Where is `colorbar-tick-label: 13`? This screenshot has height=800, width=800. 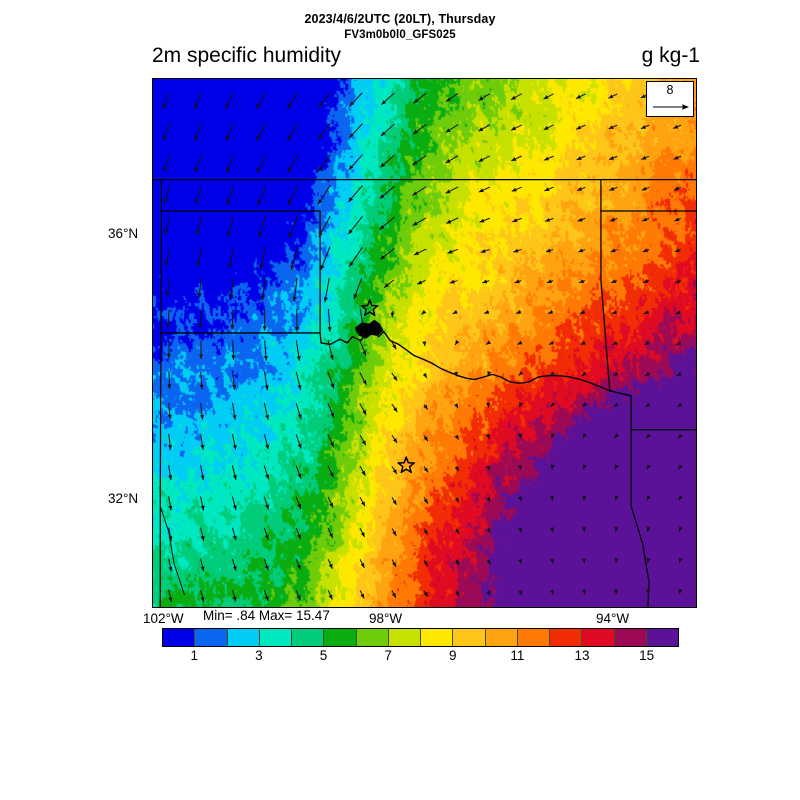
colorbar-tick-label: 13 is located at coordinates (582, 655).